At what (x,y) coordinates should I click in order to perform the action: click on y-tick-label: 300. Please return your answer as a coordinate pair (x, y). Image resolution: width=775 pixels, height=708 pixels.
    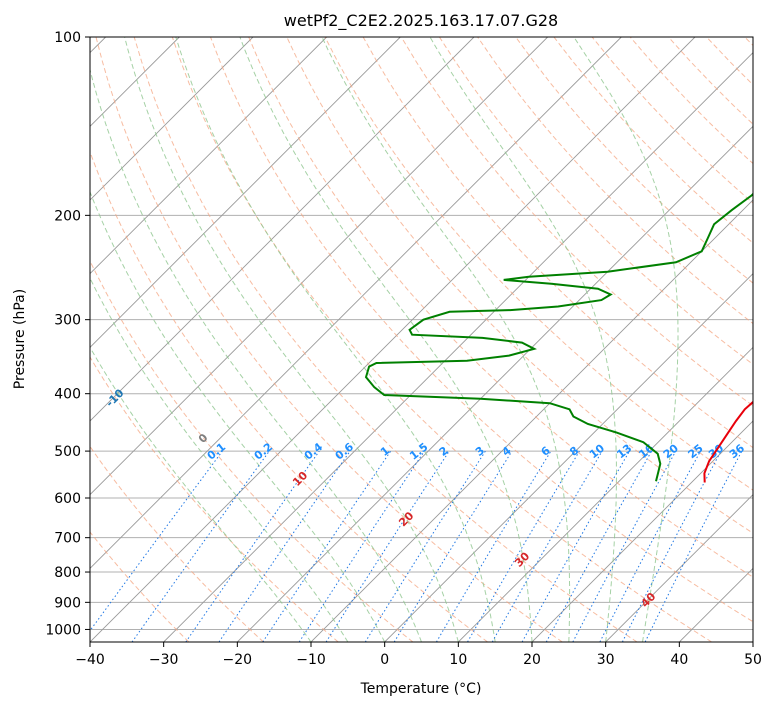
    Looking at the image, I should click on (67, 321).